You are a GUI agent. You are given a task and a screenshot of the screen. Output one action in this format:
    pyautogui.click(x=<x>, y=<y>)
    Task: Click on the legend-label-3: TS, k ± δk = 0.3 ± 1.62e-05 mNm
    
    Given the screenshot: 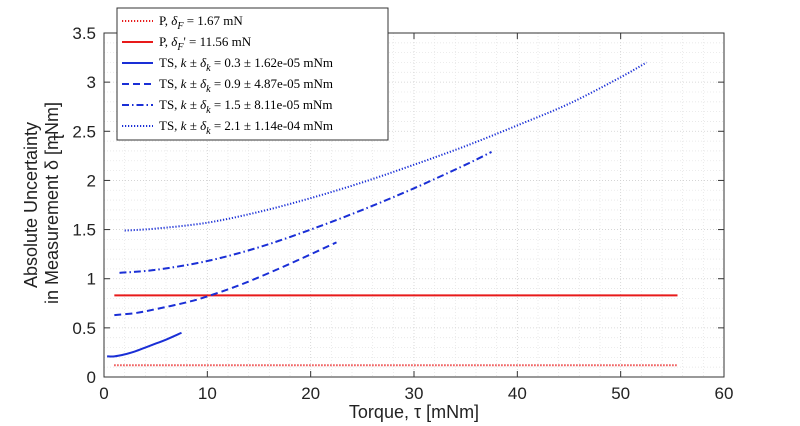 What is the action you would take?
    pyautogui.click(x=246, y=64)
    